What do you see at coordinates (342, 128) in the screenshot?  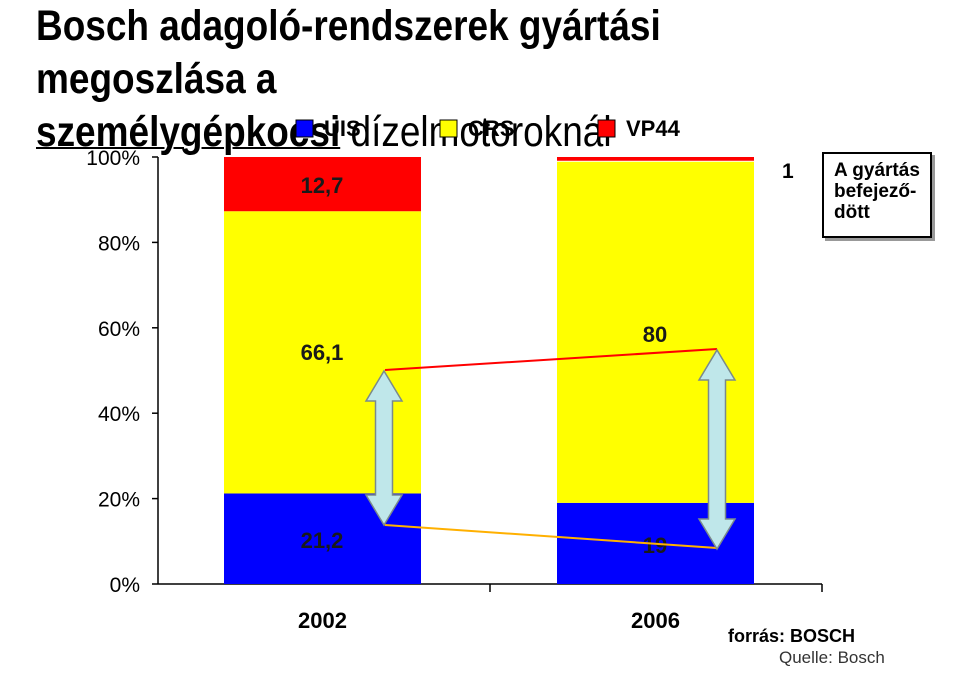 I see `legend-label-uis: UIS` at bounding box center [342, 128].